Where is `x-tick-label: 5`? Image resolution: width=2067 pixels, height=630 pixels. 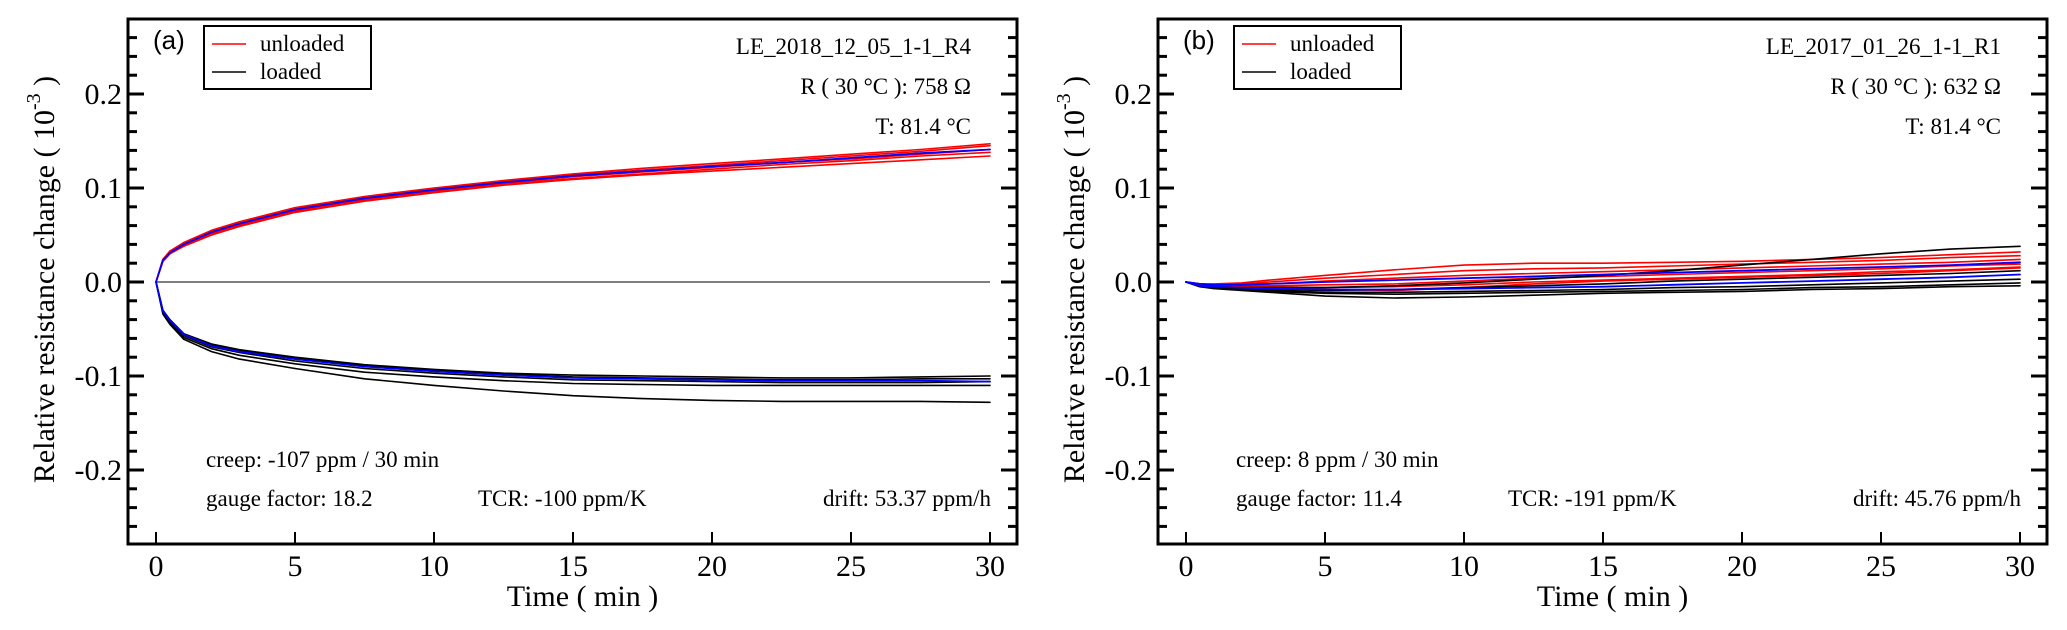
x-tick-label: 5 is located at coordinates (1325, 566).